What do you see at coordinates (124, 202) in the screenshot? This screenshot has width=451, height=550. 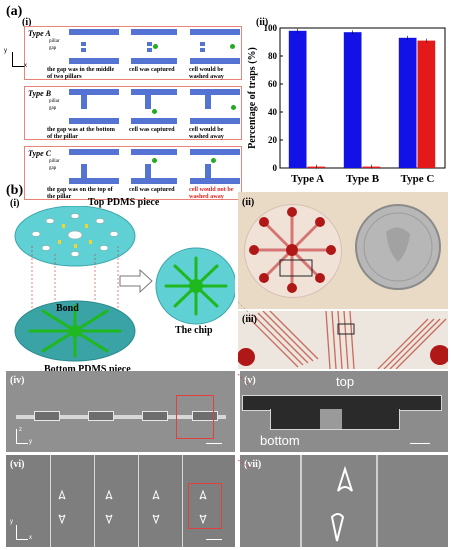 I see `top-pdms-label: Top PDMS piece` at bounding box center [124, 202].